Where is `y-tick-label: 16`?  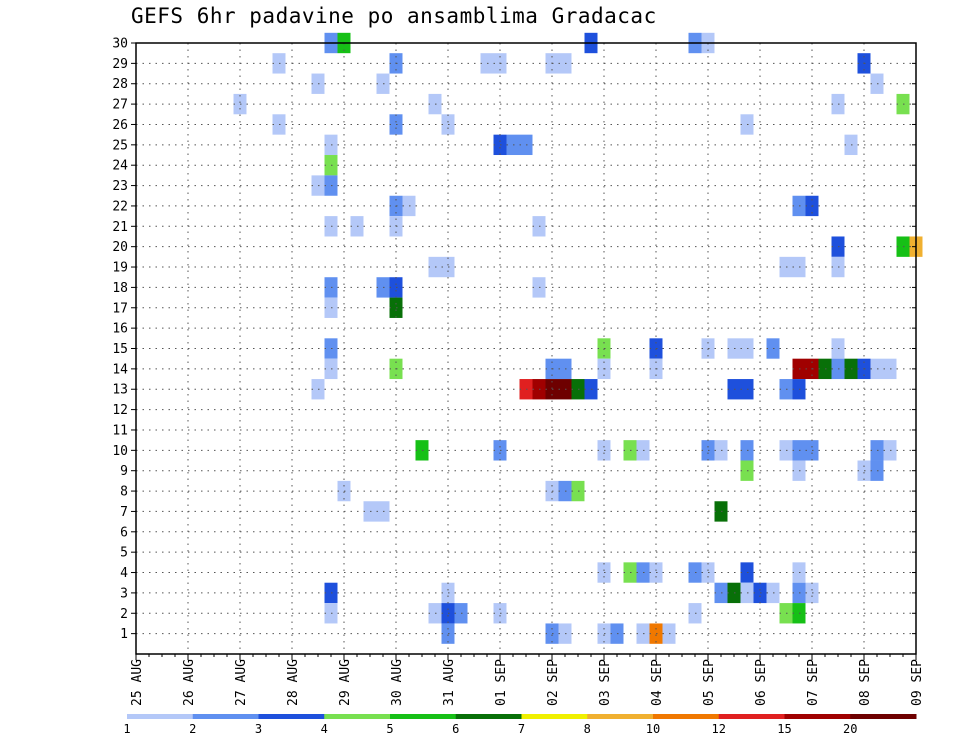 y-tick-label: 16 is located at coordinates (120, 329).